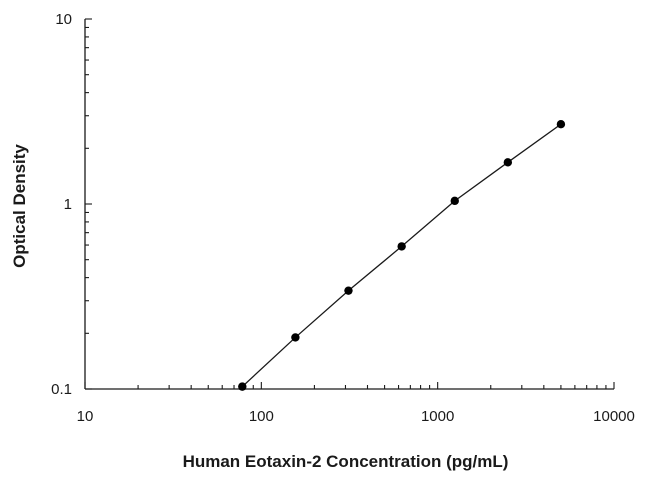 Image resolution: width=650 pixels, height=479 pixels. What do you see at coordinates (437, 416) in the screenshot?
I see `x-tick-label-1000: 1000` at bounding box center [437, 416].